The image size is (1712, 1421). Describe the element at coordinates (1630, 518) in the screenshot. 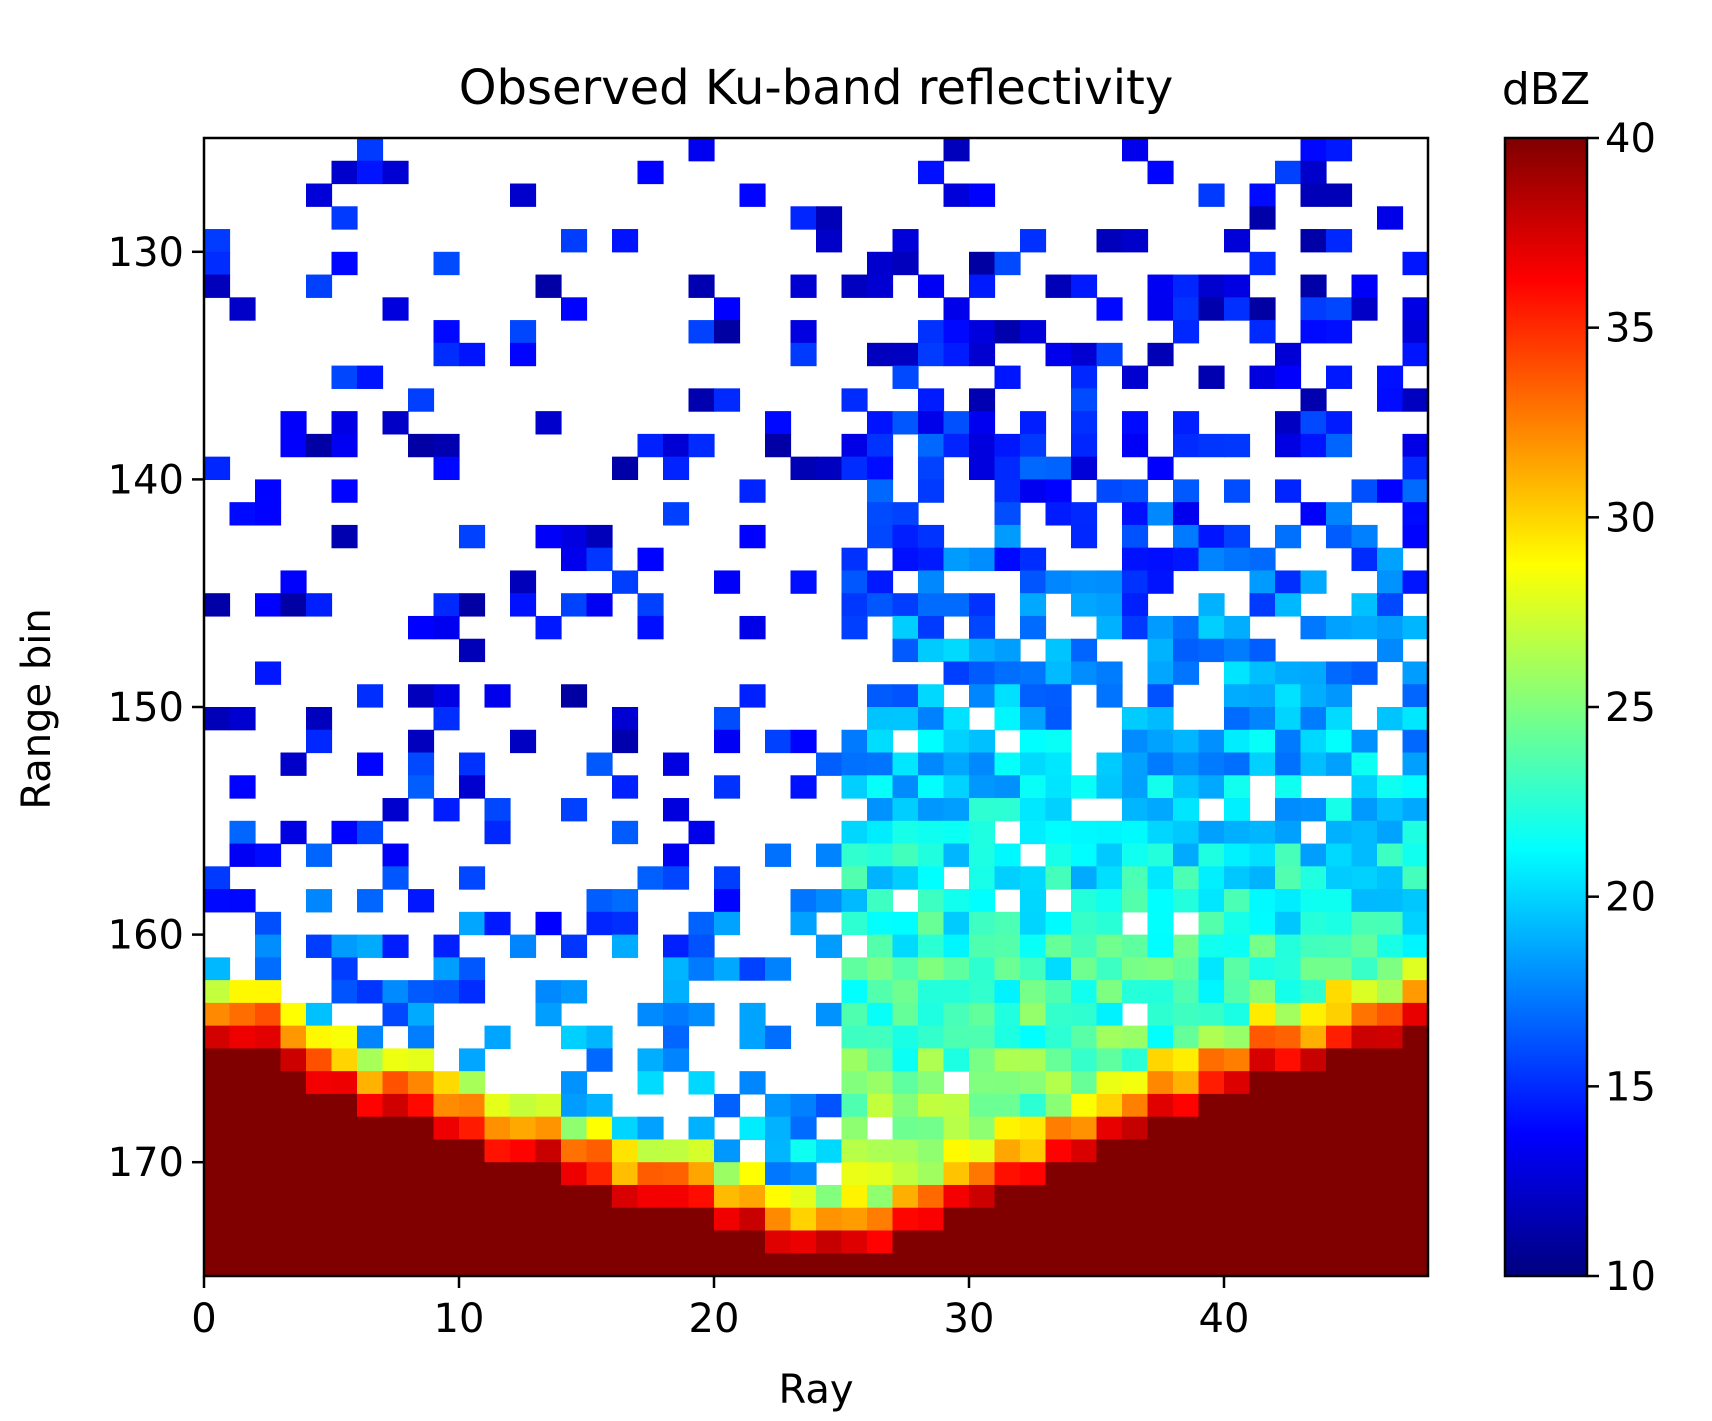

I see `colorbar-tick-label: 30` at that location.